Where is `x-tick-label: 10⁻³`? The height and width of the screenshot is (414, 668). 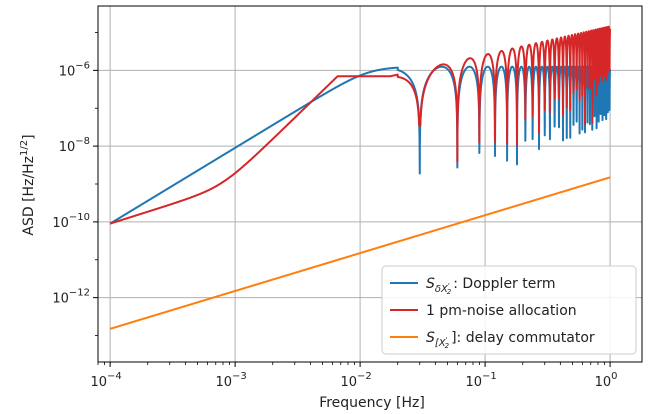 x-tick-label: 10⁻³ is located at coordinates (230, 380).